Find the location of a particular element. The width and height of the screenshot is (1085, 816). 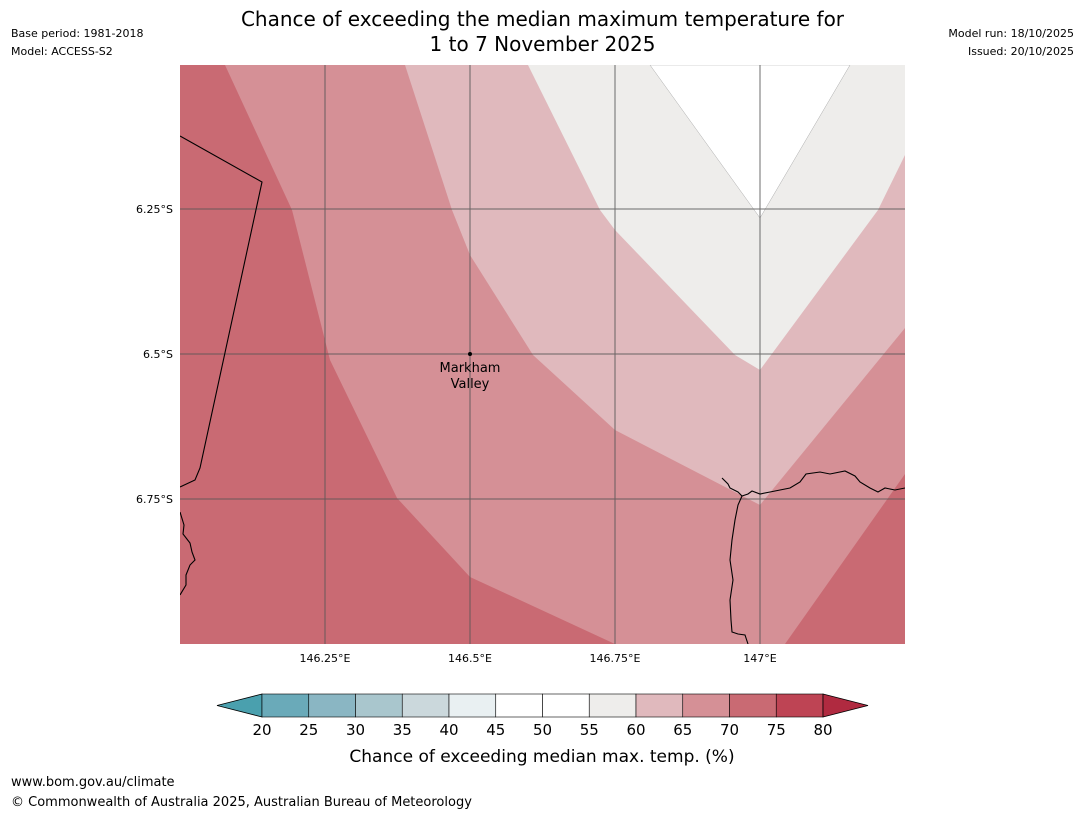

place-label-line-1: Markham is located at coordinates (470, 368).